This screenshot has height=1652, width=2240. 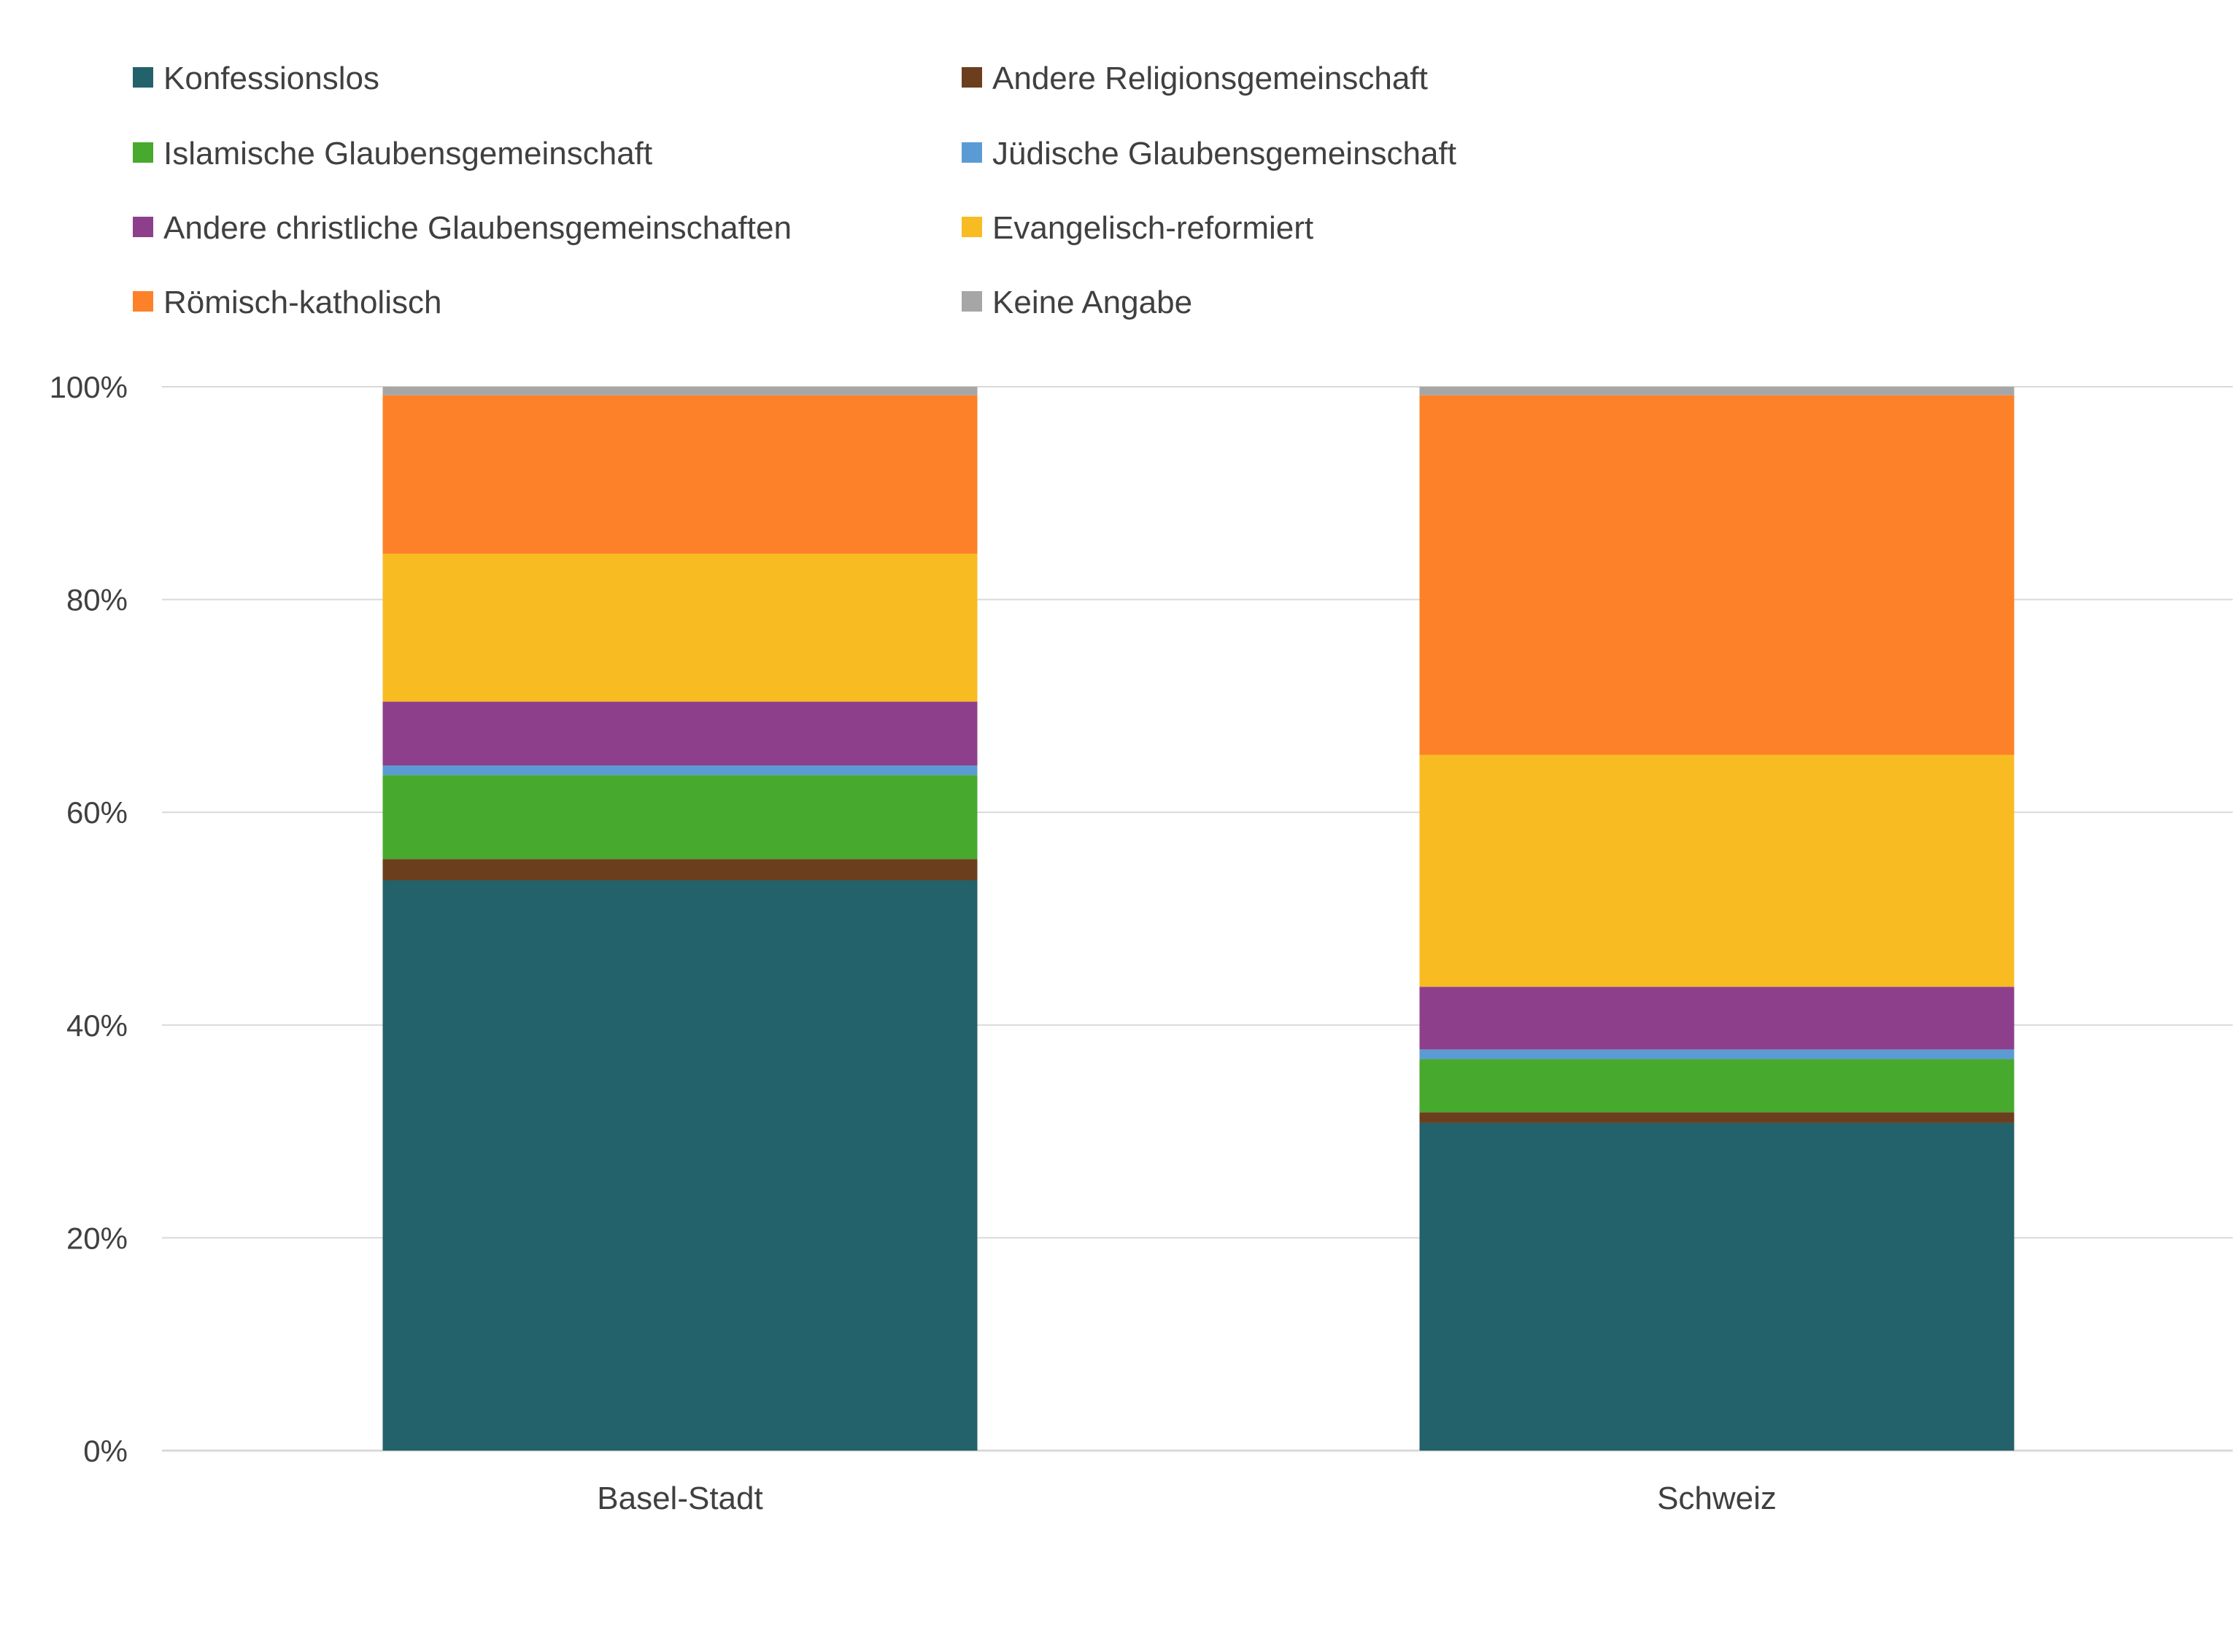 I want to click on legend-label: Konfessionslos, so click(x=271, y=78).